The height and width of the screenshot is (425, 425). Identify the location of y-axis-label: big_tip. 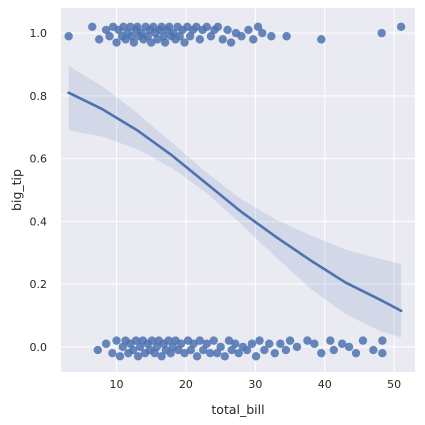
(16, 190).